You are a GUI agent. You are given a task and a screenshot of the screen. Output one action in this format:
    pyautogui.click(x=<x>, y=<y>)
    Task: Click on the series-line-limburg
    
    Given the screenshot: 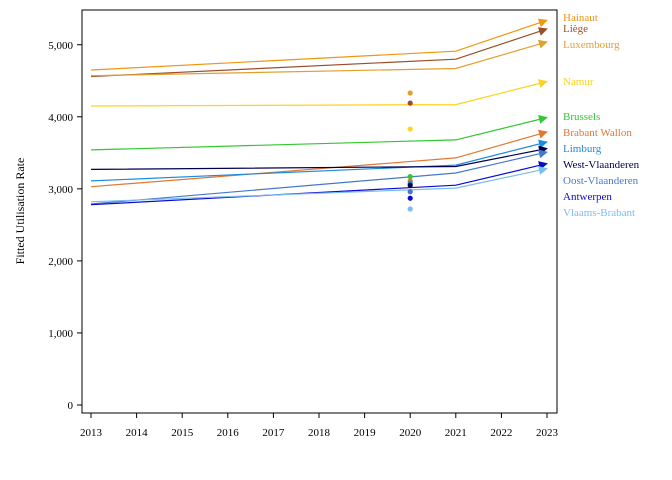 What is the action you would take?
    pyautogui.click(x=319, y=160)
    